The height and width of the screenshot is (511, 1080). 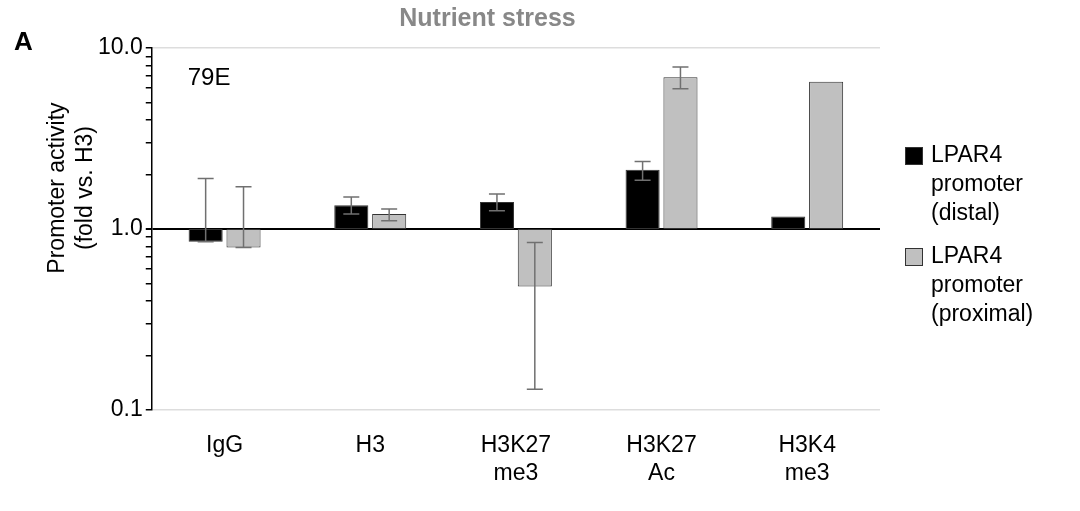 I want to click on y-tick-label: 10.0, so click(x=120, y=46).